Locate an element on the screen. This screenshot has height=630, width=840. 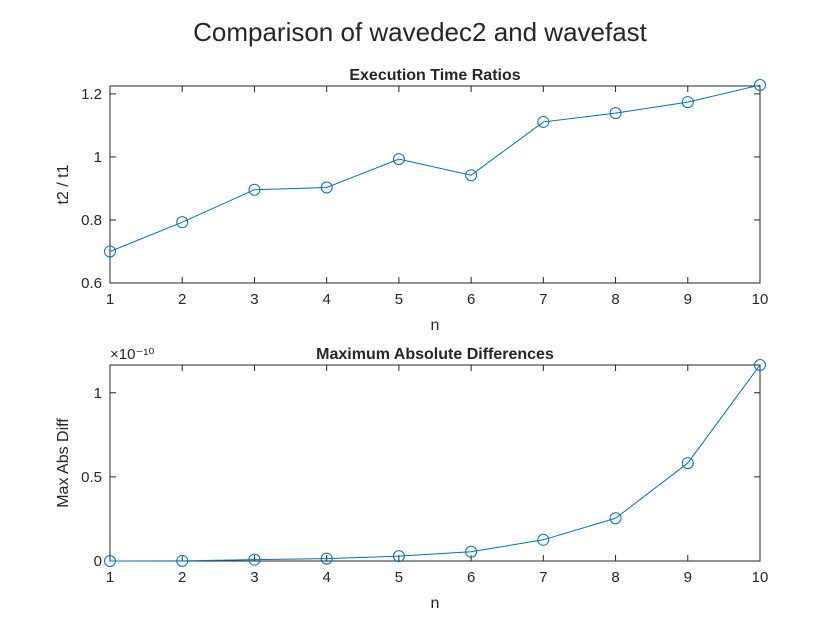
y-axis-label: Max Abs Diff is located at coordinates (63, 463).